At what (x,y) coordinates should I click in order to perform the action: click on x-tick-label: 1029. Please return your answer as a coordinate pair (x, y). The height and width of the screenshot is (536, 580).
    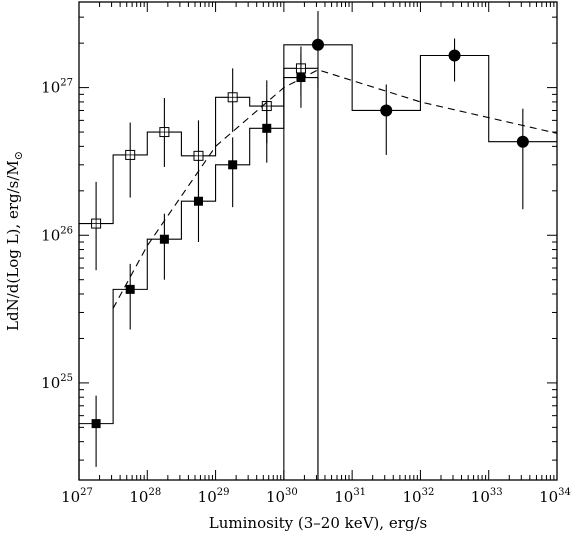
    Looking at the image, I should click on (214, 496).